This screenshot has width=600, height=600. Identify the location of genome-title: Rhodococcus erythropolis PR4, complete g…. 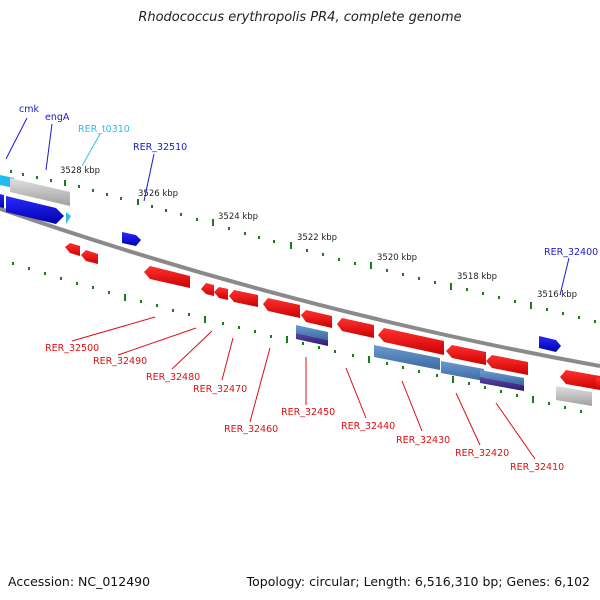
(300, 17).